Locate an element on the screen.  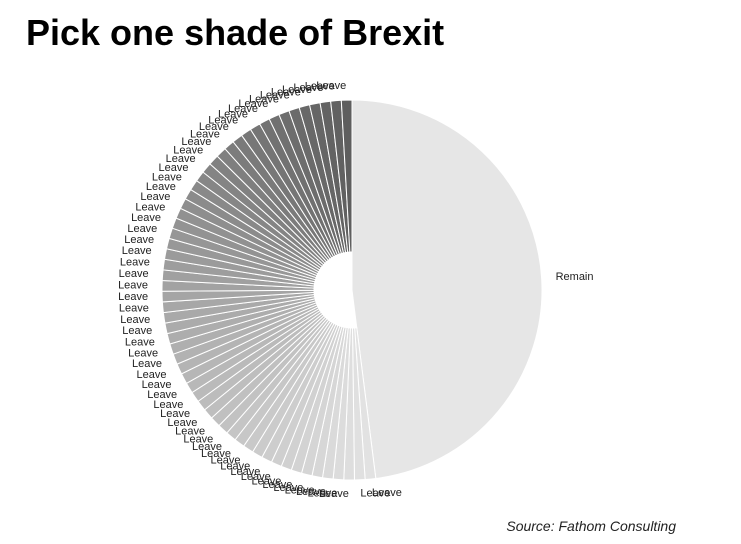
remain-label: Remain is located at coordinates (575, 277).